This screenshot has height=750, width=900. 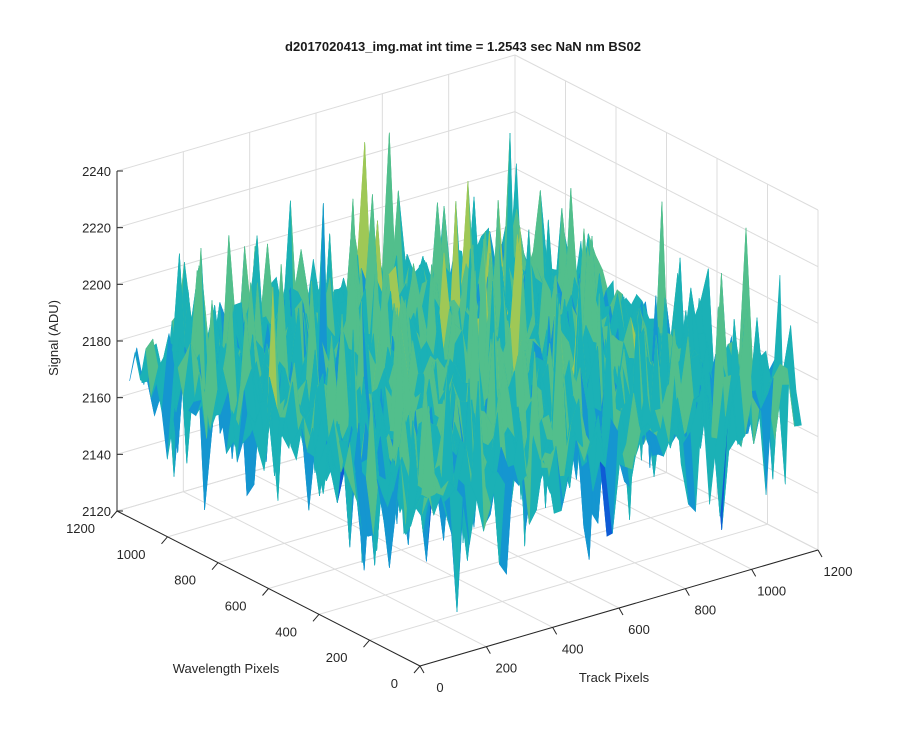 I want to click on y-tick-label: 400, so click(x=286, y=631).